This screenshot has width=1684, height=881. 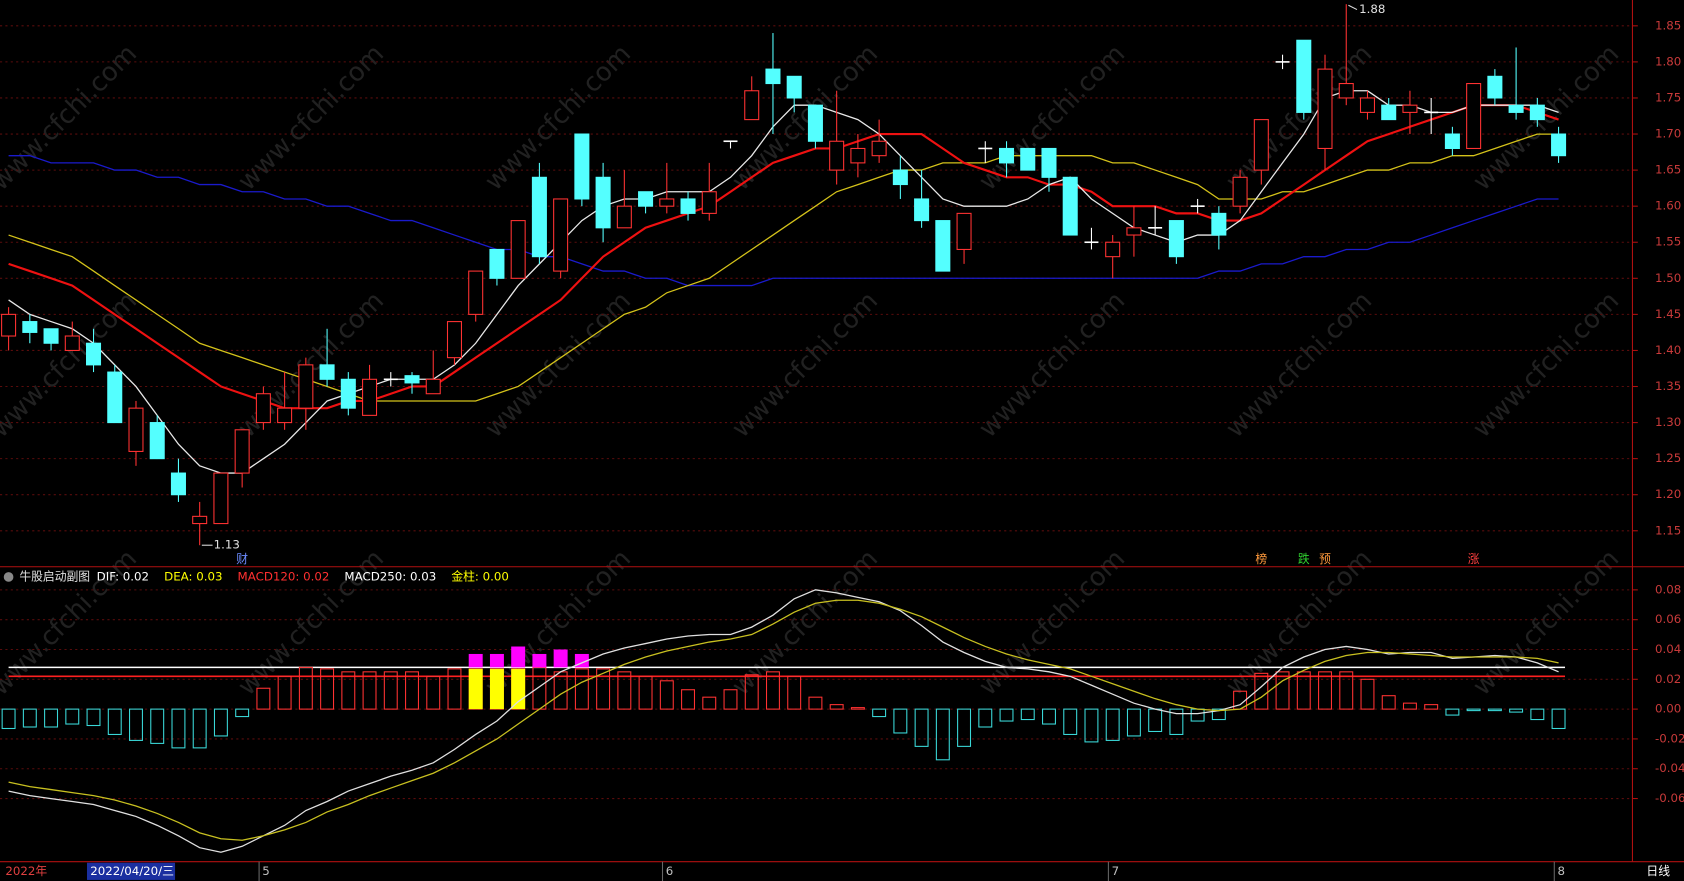 I want to click on y-tick-label: -0.02, so click(x=1669, y=738).